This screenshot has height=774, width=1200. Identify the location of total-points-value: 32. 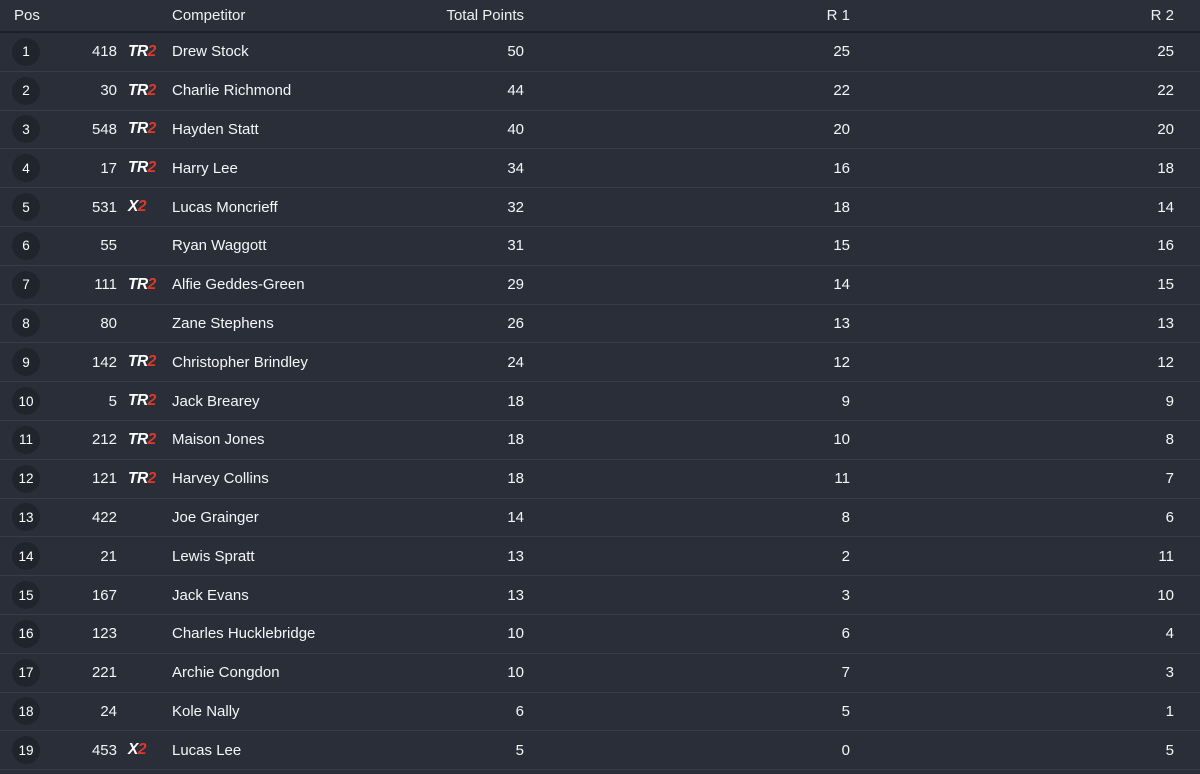
(515, 207).